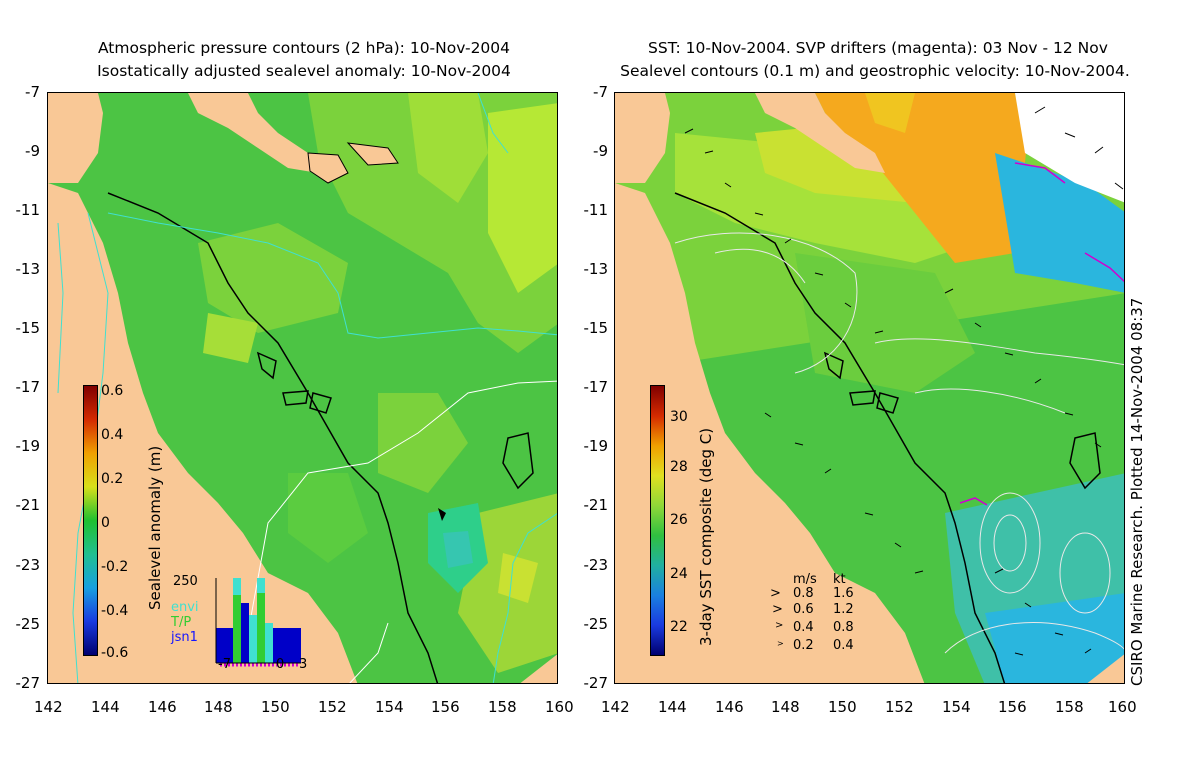  I want to click on histogram-xlabel-0: -7, so click(224, 664).